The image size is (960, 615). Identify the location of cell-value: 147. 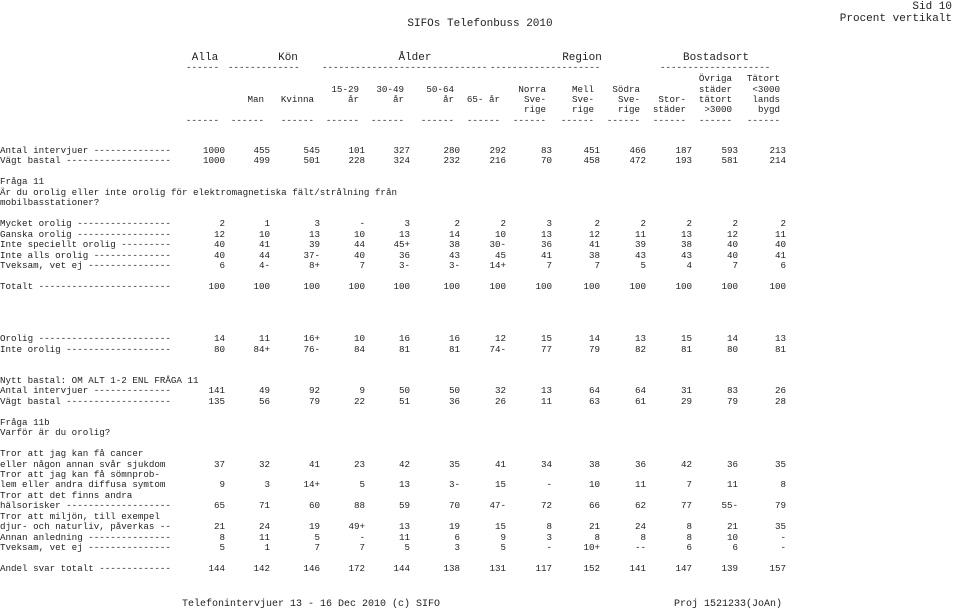
(683, 568).